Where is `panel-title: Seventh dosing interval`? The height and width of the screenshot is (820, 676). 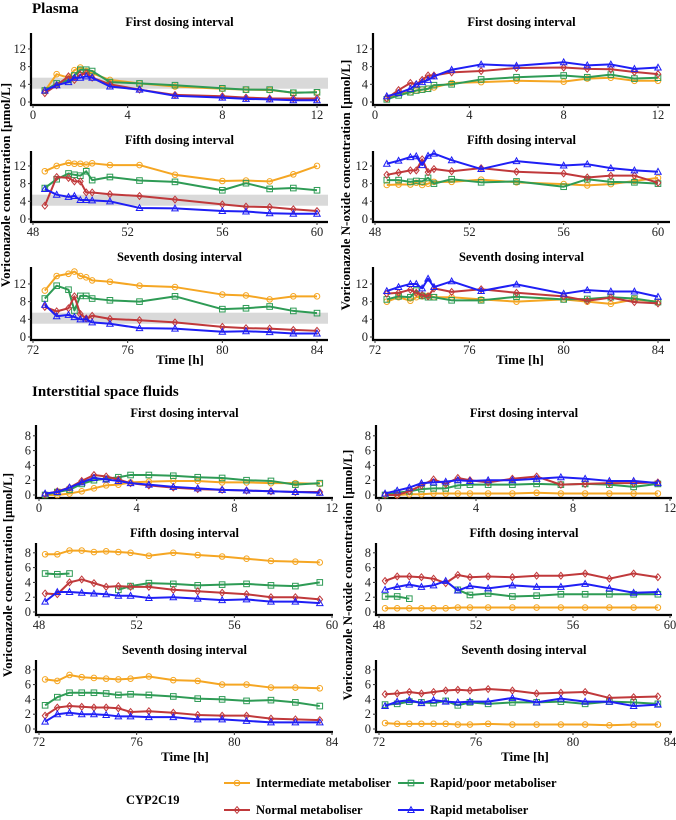
panel-title: Seventh dosing interval is located at coordinates (185, 650).